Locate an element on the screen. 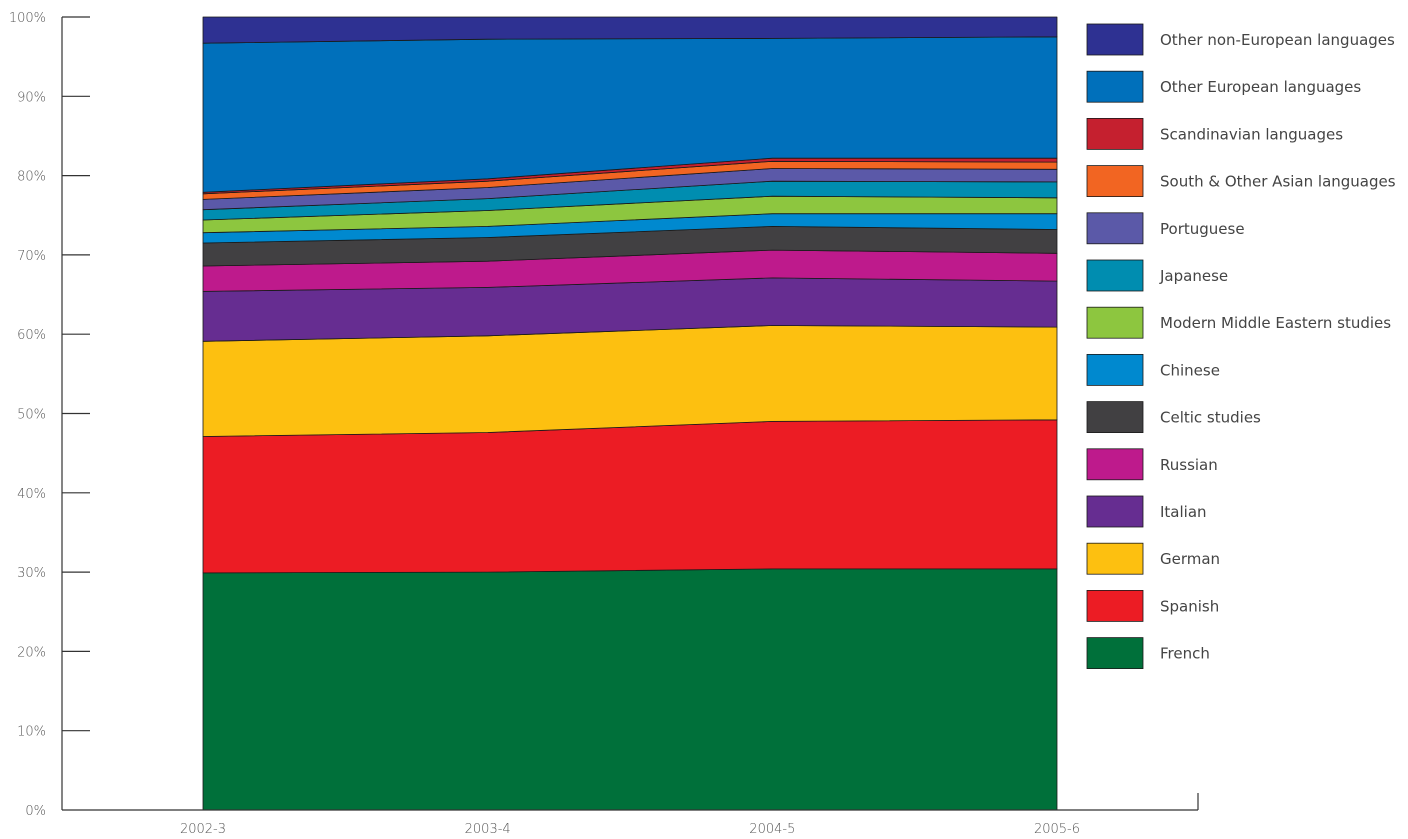  x-tick-label: 2003-4 is located at coordinates (488, 829).